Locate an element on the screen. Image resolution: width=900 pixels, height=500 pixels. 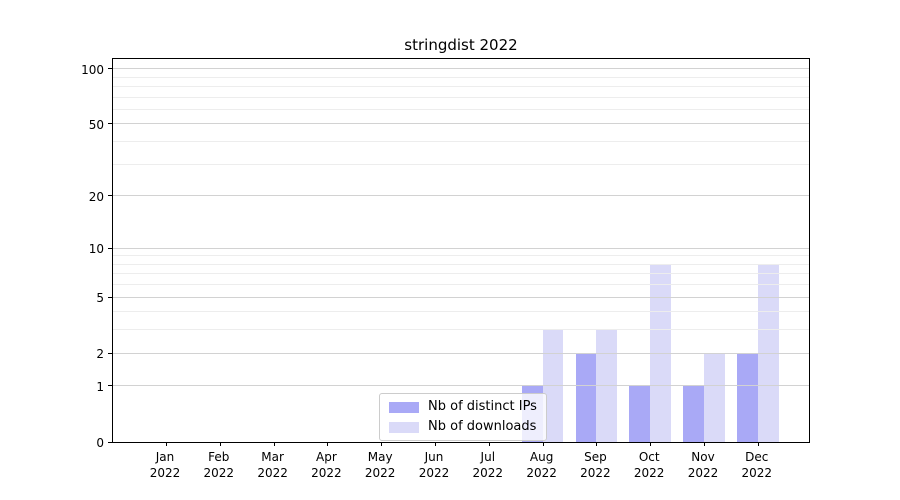
y-tick-label: 2 is located at coordinates (100, 354).